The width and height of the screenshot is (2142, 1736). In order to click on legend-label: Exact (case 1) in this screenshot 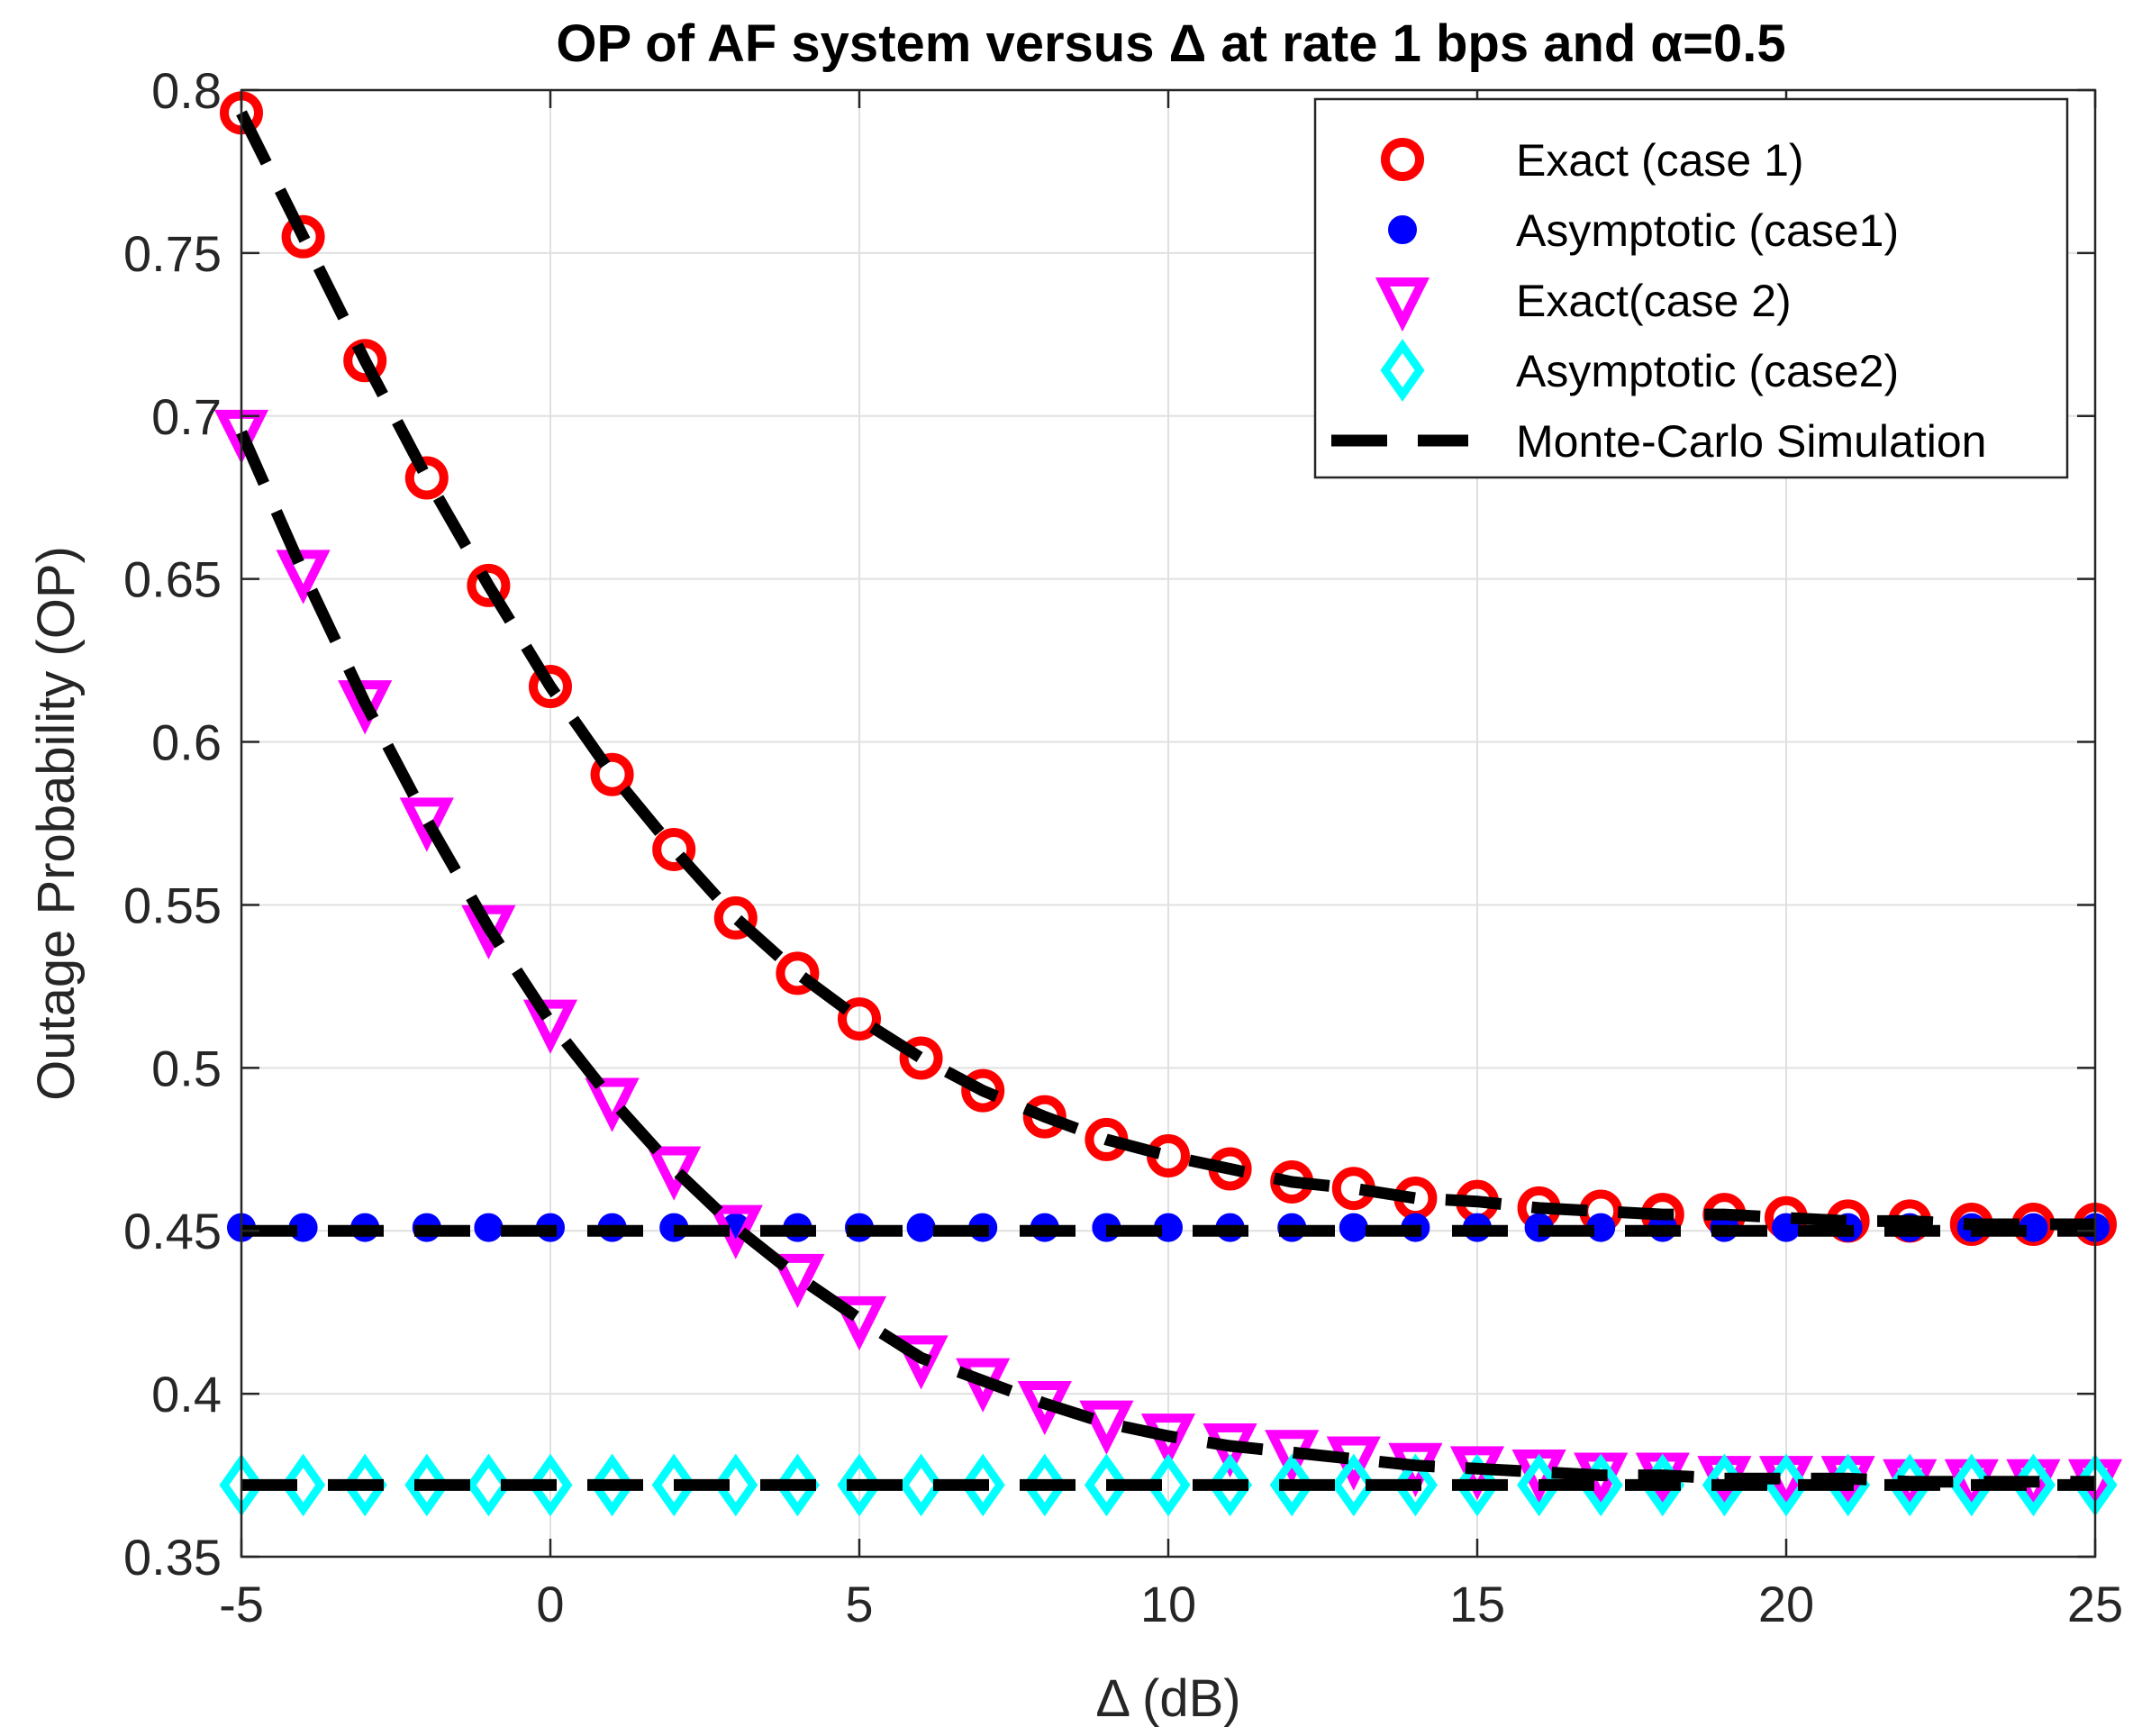, I will do `click(1660, 160)`.